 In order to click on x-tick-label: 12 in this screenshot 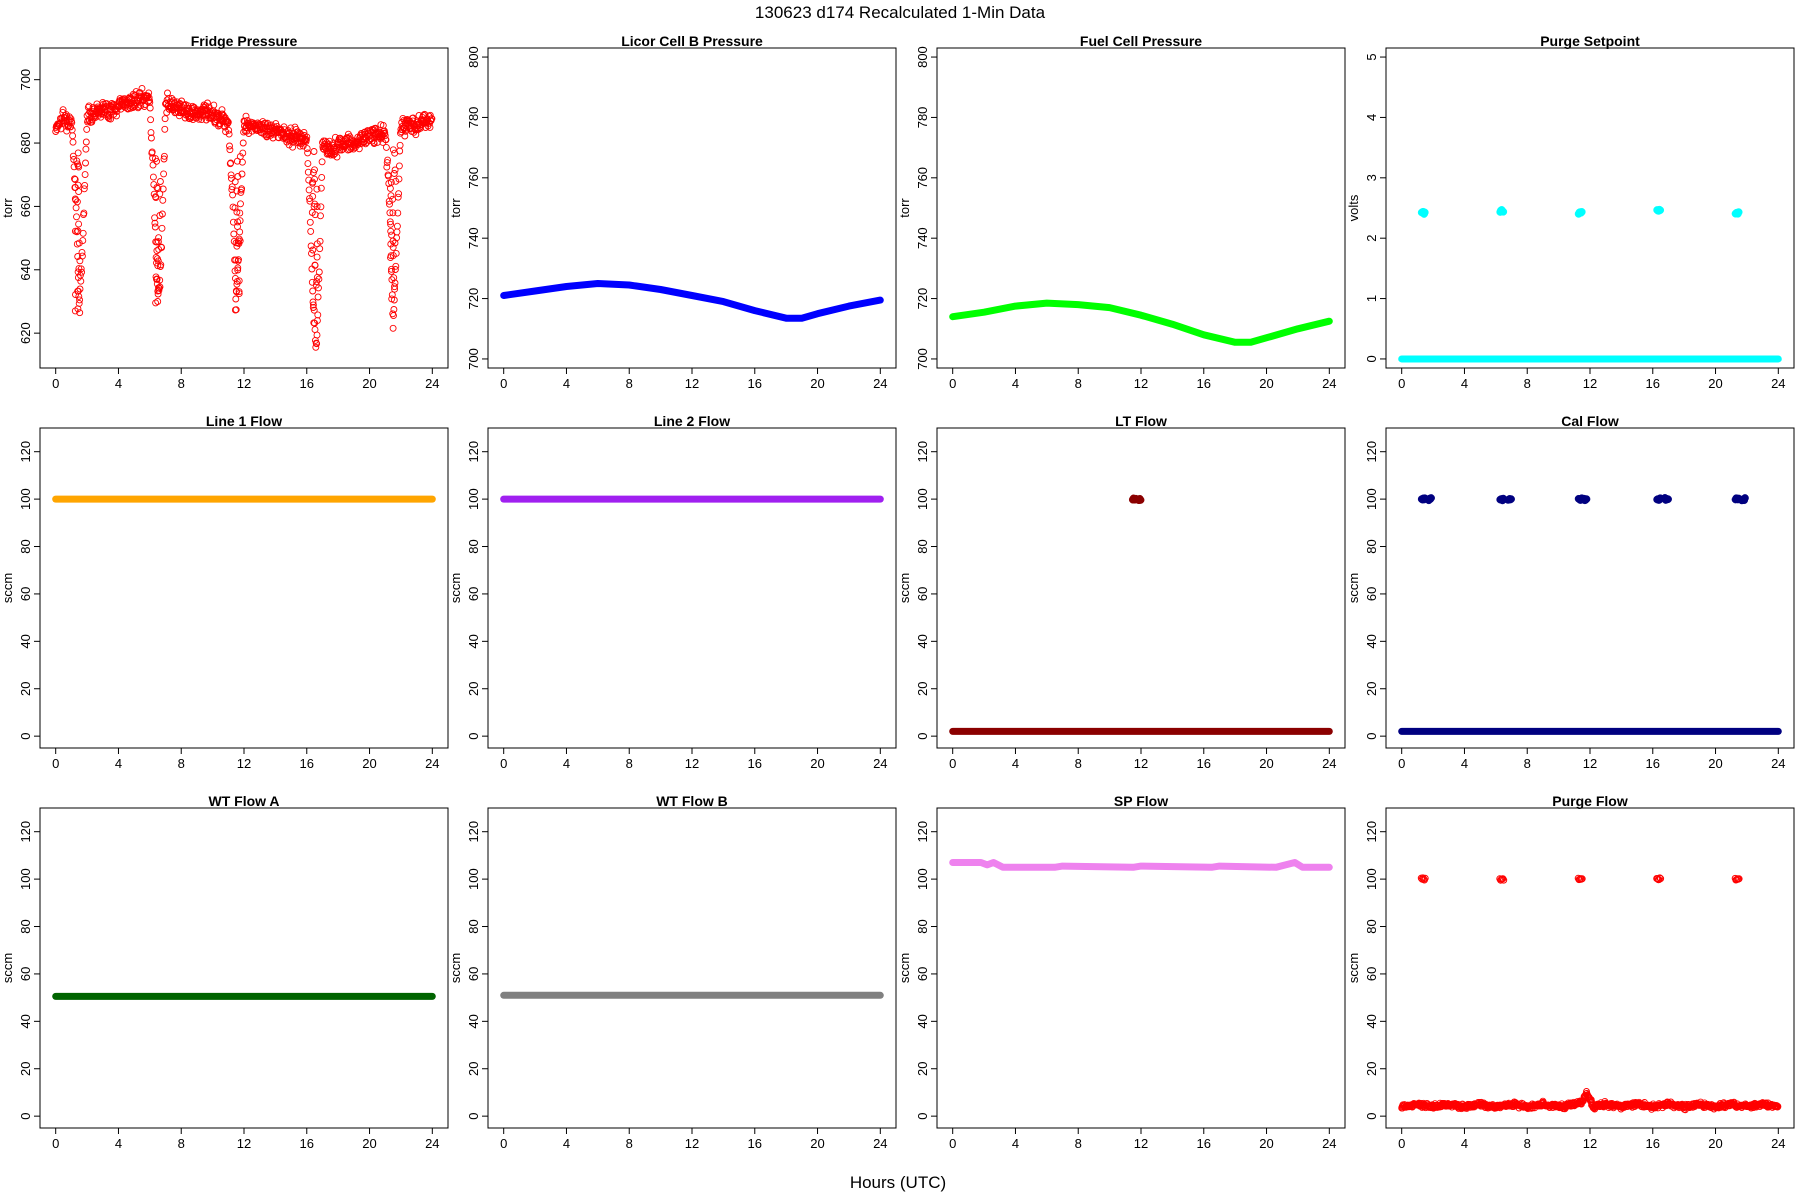, I will do `click(1590, 383)`.